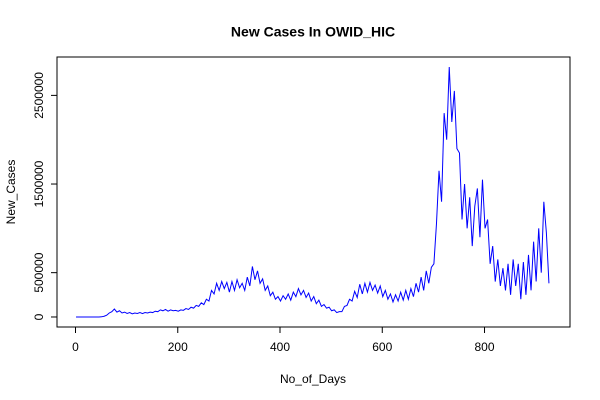 The width and height of the screenshot is (600, 400). Describe the element at coordinates (313, 379) in the screenshot. I see `x-axis-label: No_of_Days` at that location.